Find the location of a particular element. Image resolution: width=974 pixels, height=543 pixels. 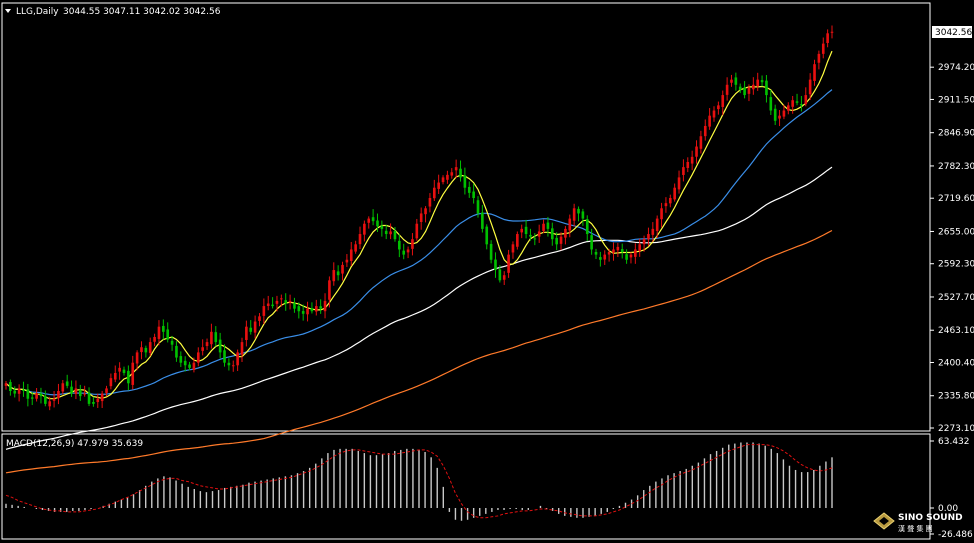

symbol-dropdown-icon is located at coordinates (8, 11).